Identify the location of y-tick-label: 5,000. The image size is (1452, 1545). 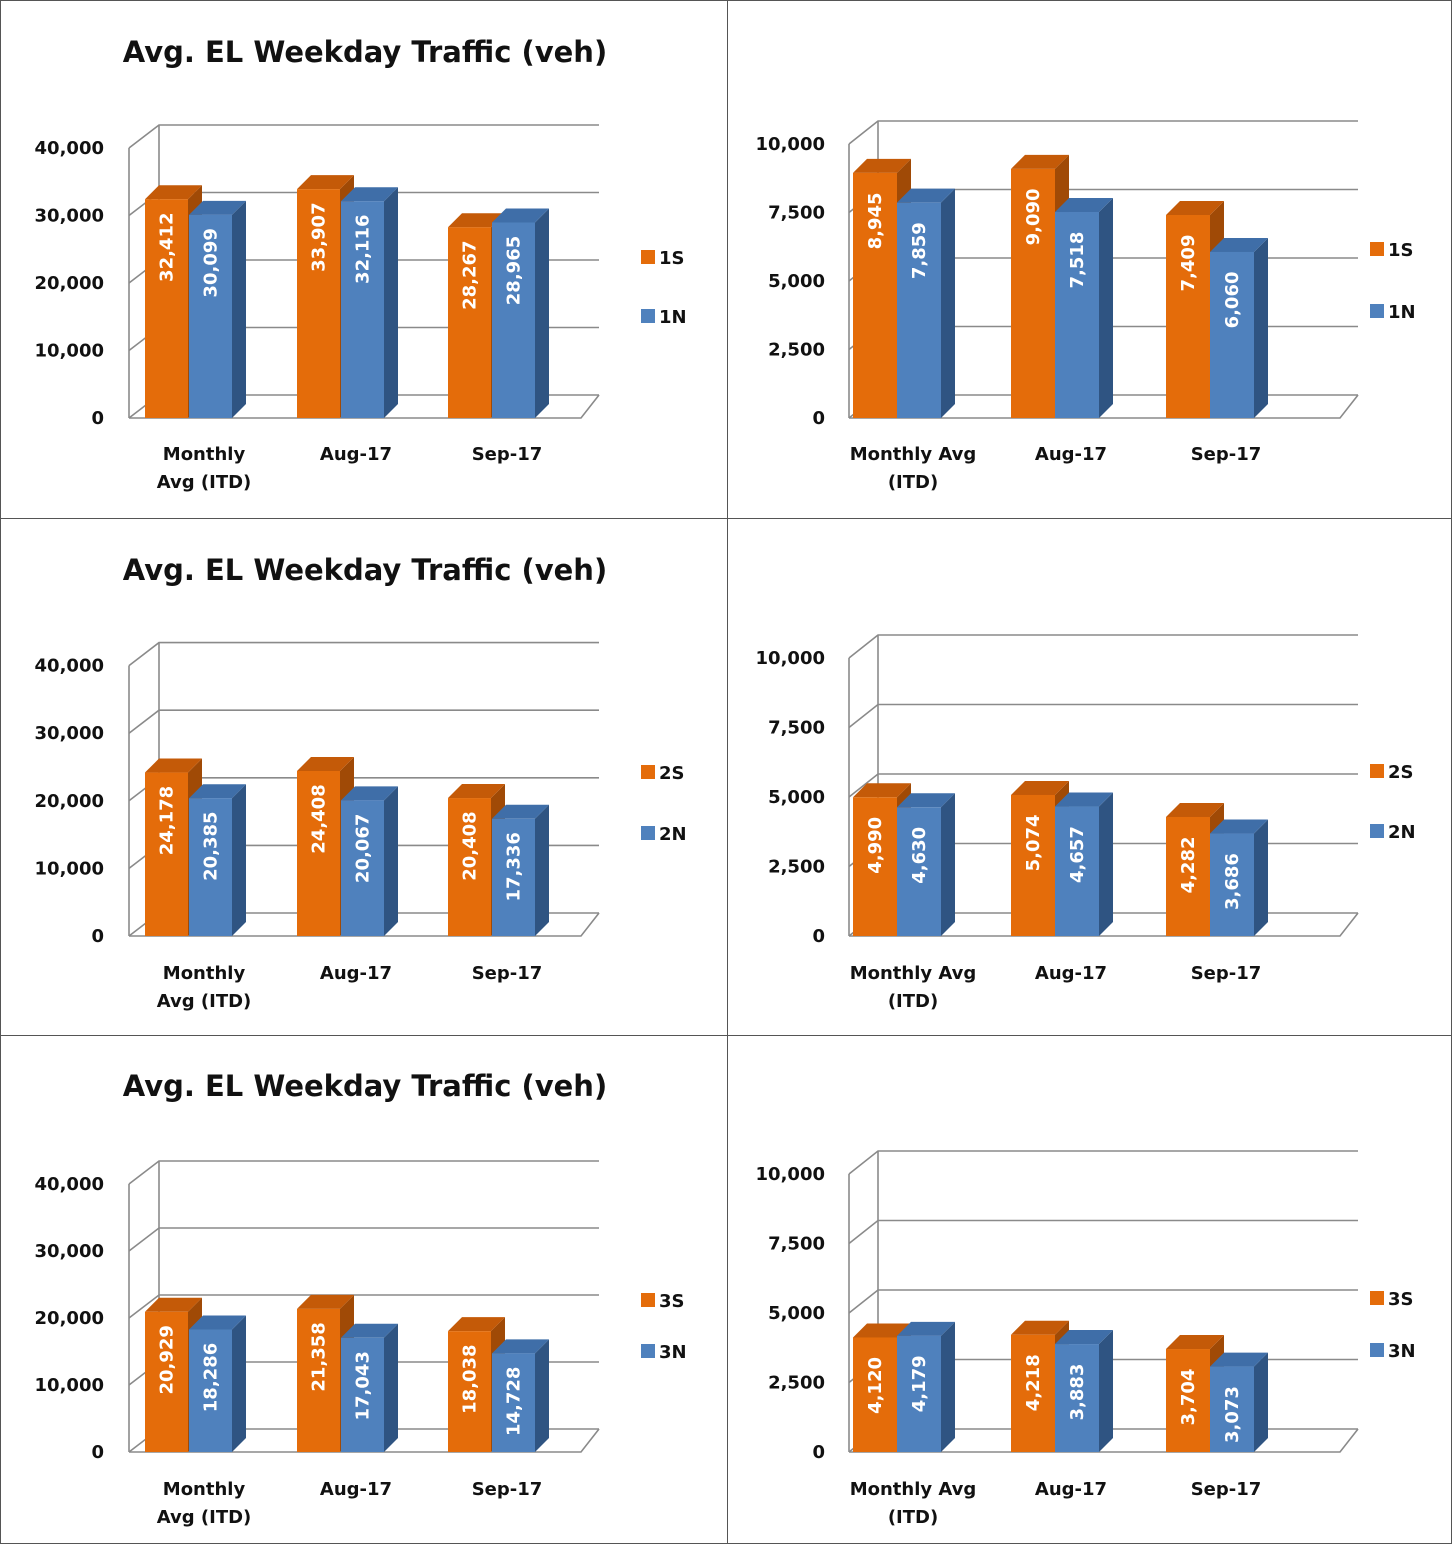
(796, 1313).